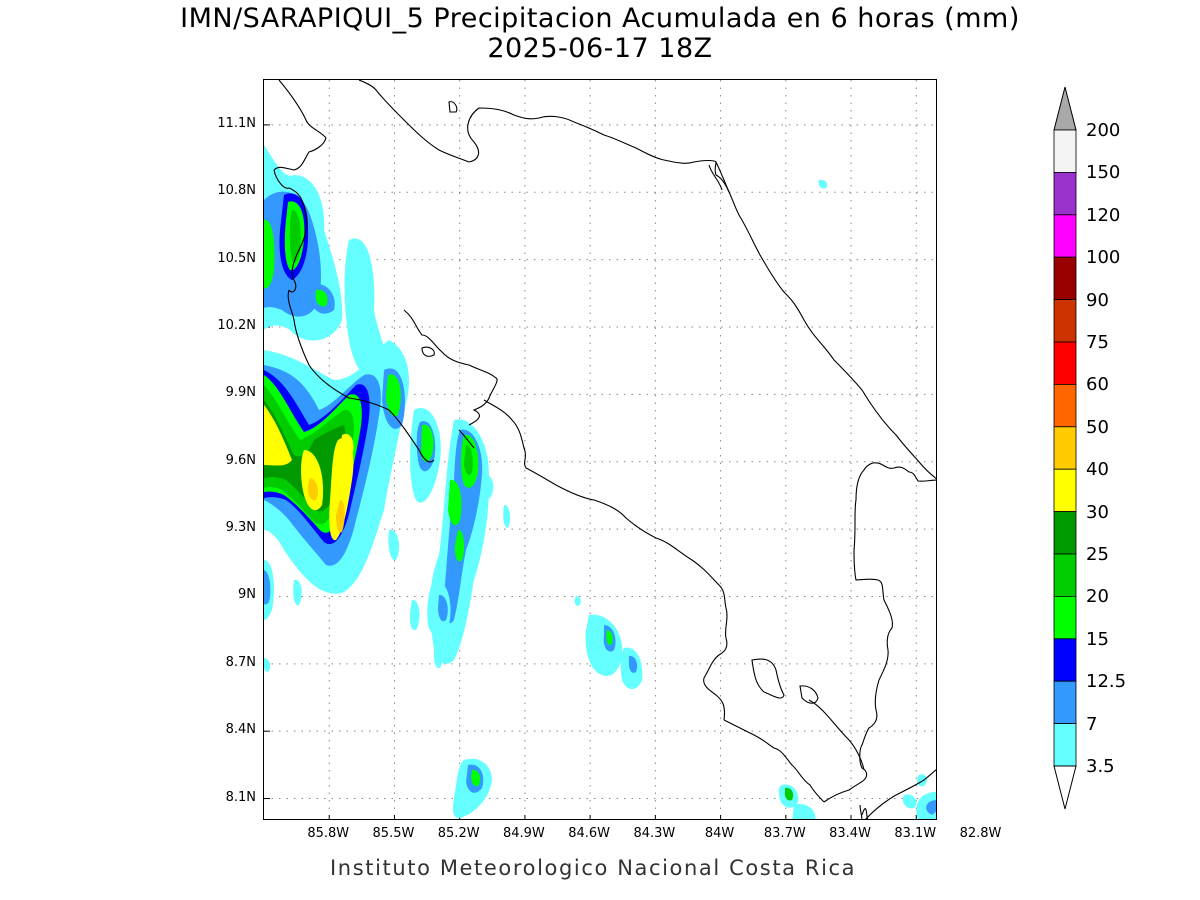 The height and width of the screenshot is (900, 1200). Describe the element at coordinates (236, 123) in the screenshot. I see `y-tick-label: 11.1N` at that location.